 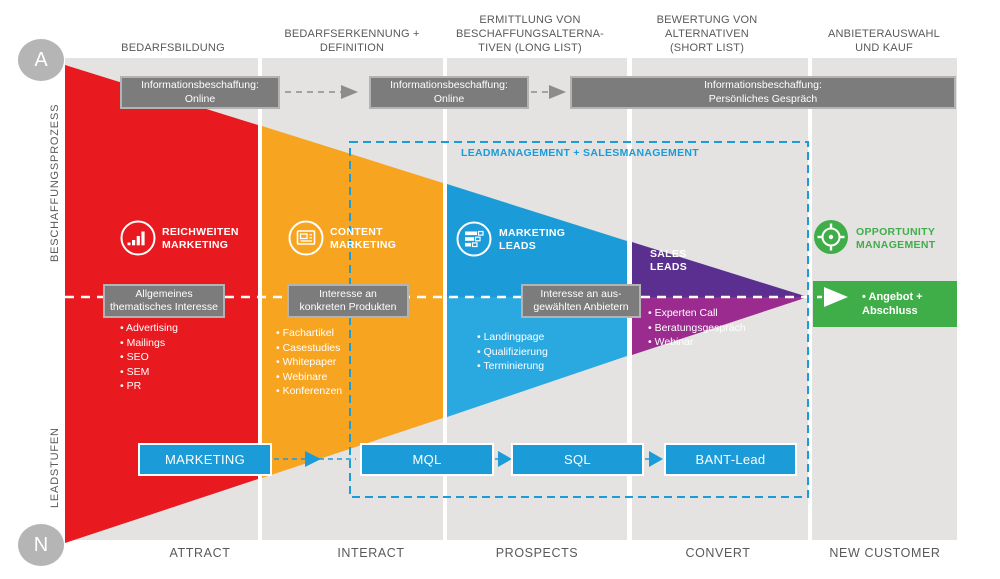 I want to click on offer-label: • Angebot + Abschluss, so click(x=892, y=304).